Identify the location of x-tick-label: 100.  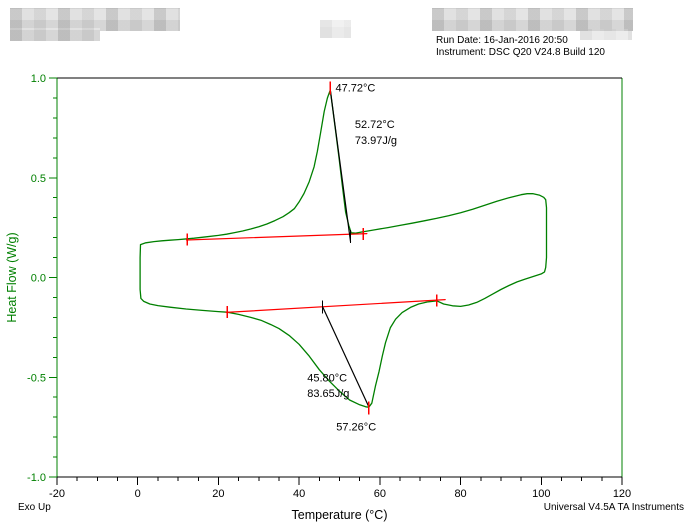
(541, 494).